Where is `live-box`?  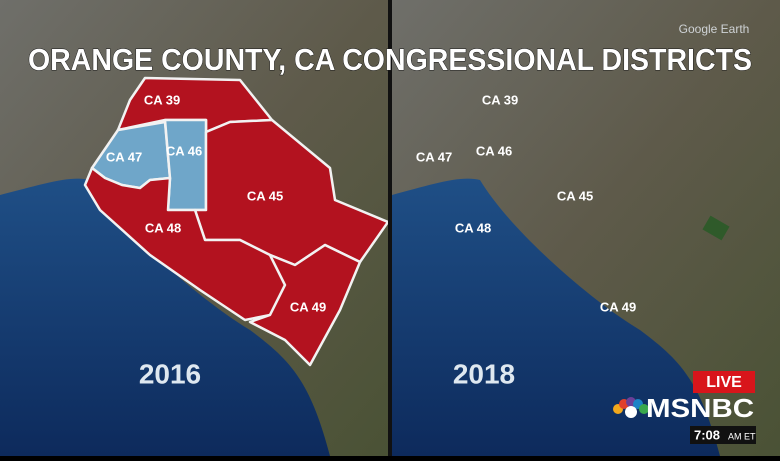 live-box is located at coordinates (724, 382).